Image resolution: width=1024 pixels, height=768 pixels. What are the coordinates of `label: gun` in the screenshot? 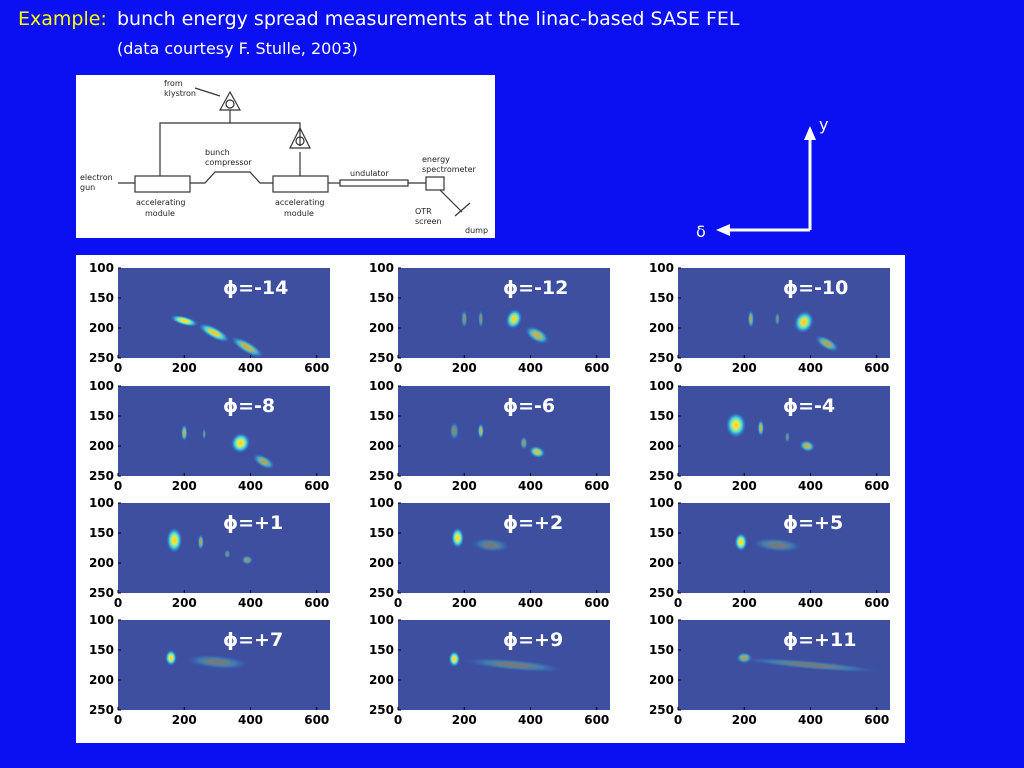 It's located at (87, 187).